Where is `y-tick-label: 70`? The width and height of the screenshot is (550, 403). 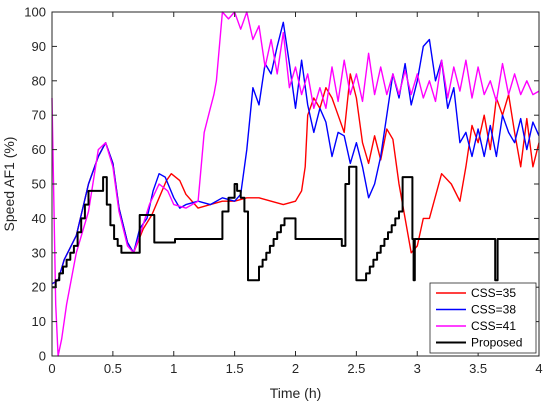 y-tick-label: 70 is located at coordinates (39, 115).